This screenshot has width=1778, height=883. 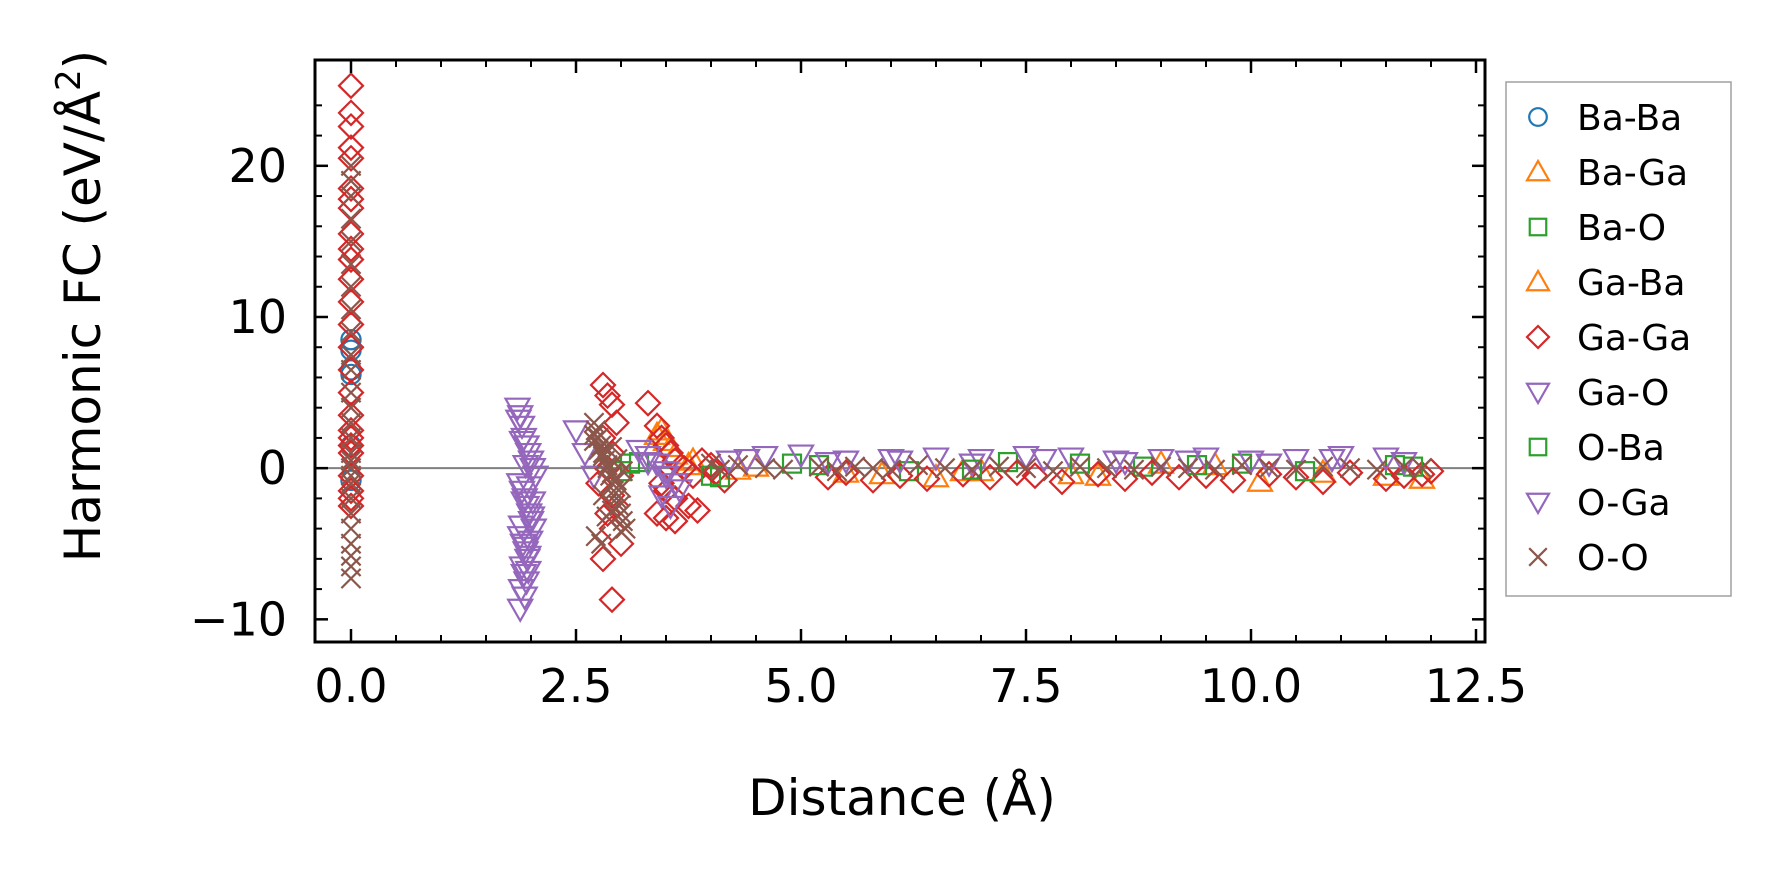 I want to click on y-axis-label: Harmonic FC (eV/Å2), so click(x=80, y=306).